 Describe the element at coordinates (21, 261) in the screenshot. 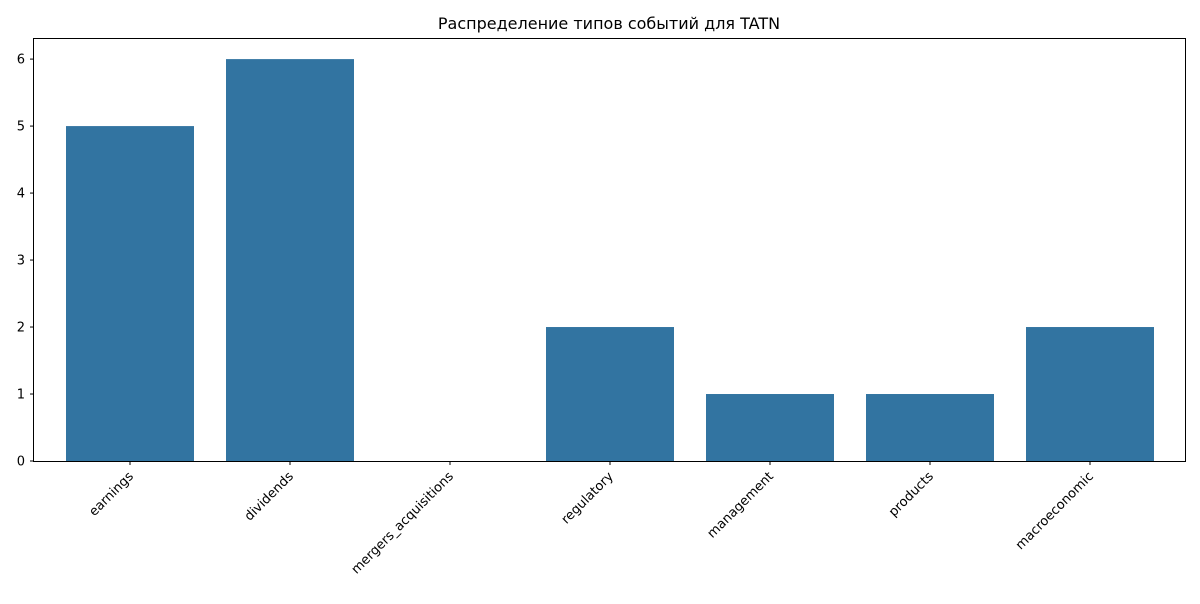

I see `y-tick-label: 3` at that location.